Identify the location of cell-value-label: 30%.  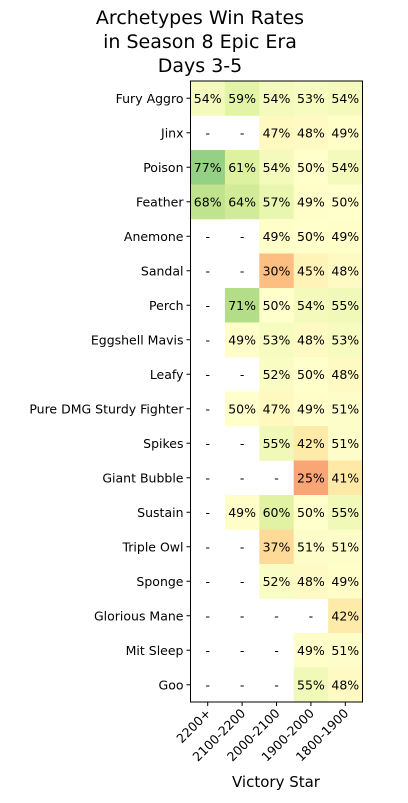
(277, 270).